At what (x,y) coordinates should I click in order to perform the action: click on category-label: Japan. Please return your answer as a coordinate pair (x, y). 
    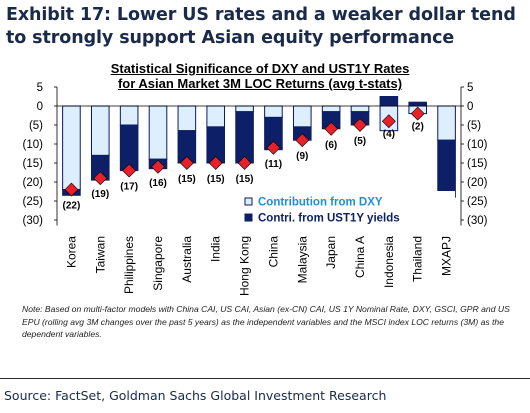
    Looking at the image, I should click on (331, 252).